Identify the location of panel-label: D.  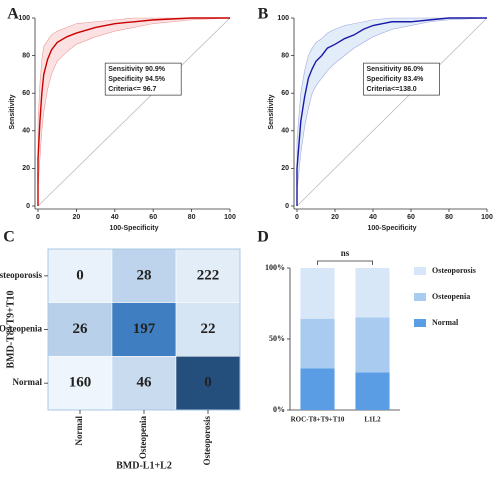
(263, 237).